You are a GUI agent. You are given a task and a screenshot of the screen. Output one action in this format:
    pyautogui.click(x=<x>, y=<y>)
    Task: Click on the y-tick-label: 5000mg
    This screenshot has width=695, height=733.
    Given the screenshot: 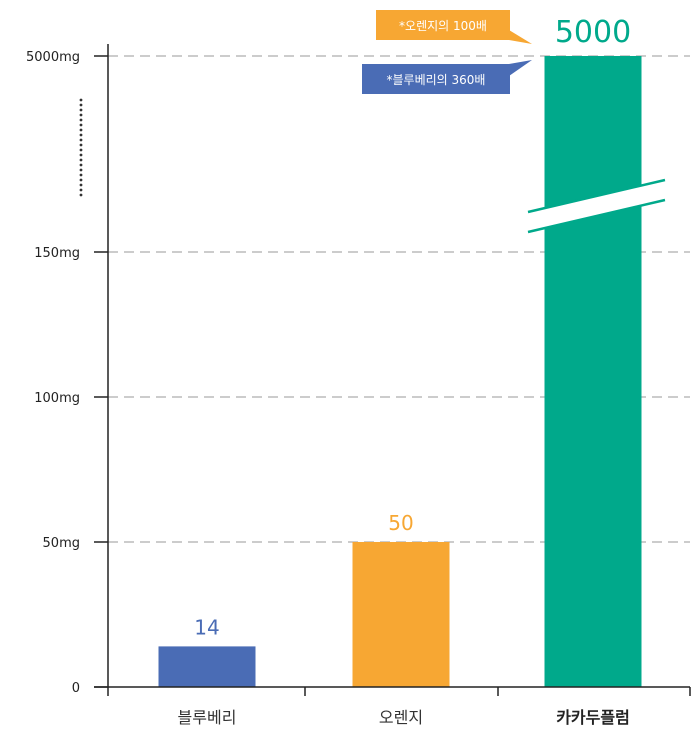 What is the action you would take?
    pyautogui.click(x=53, y=57)
    